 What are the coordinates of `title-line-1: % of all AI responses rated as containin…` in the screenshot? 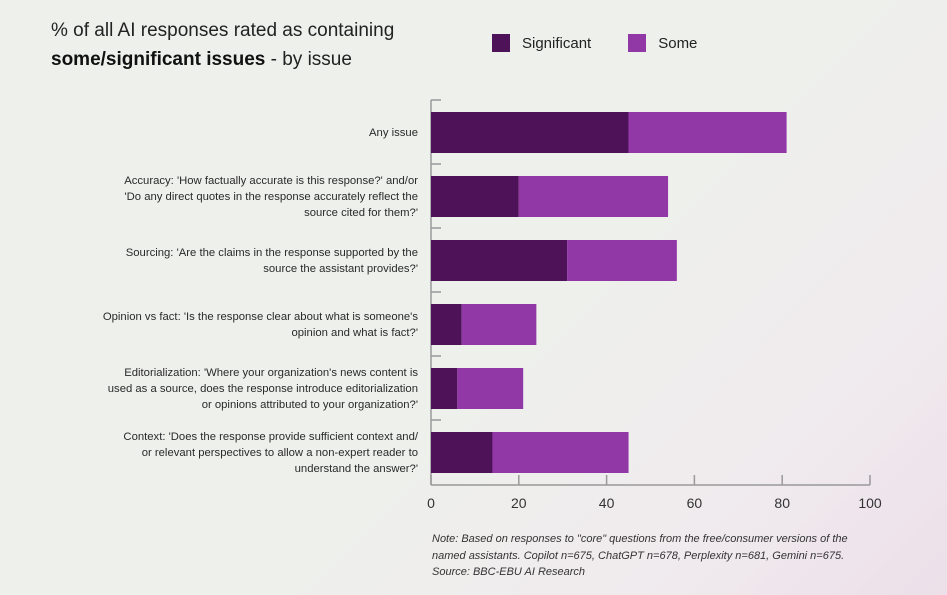 It's located at (223, 30).